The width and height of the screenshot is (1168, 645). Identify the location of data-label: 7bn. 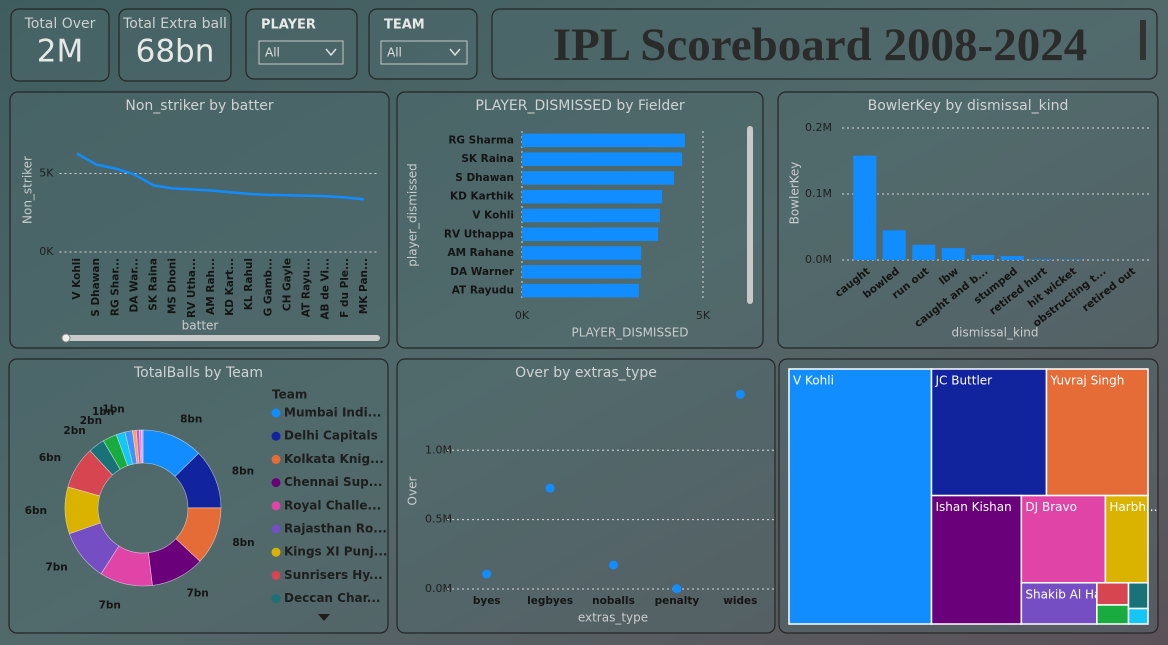
(56, 568).